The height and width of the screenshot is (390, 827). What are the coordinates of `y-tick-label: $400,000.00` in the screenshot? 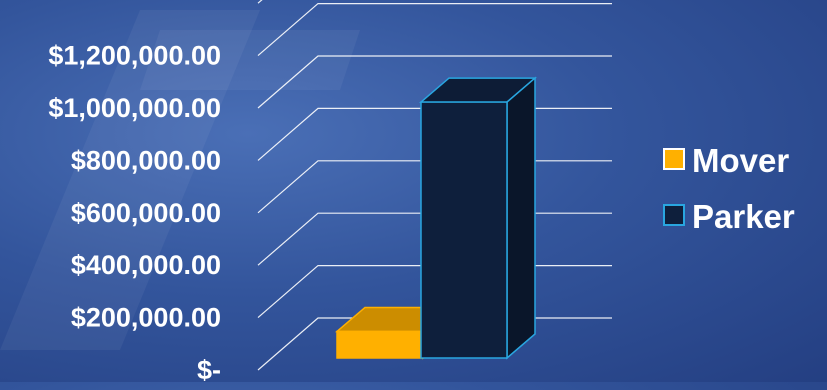 It's located at (146, 265).